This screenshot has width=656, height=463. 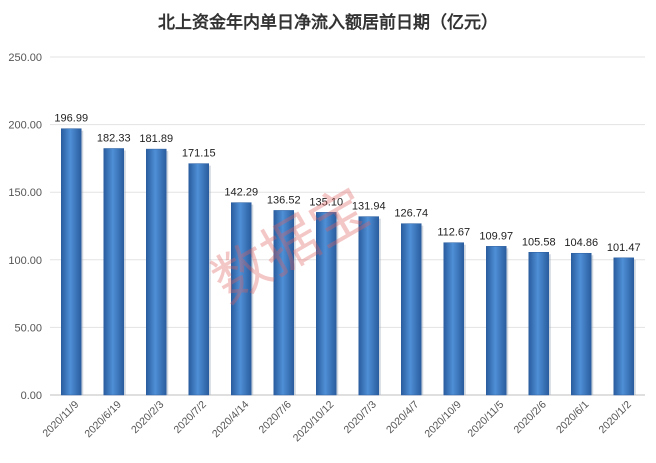 What do you see at coordinates (314, 422) in the screenshot?
I see `x-tick-label: 2020/10/12` at bounding box center [314, 422].